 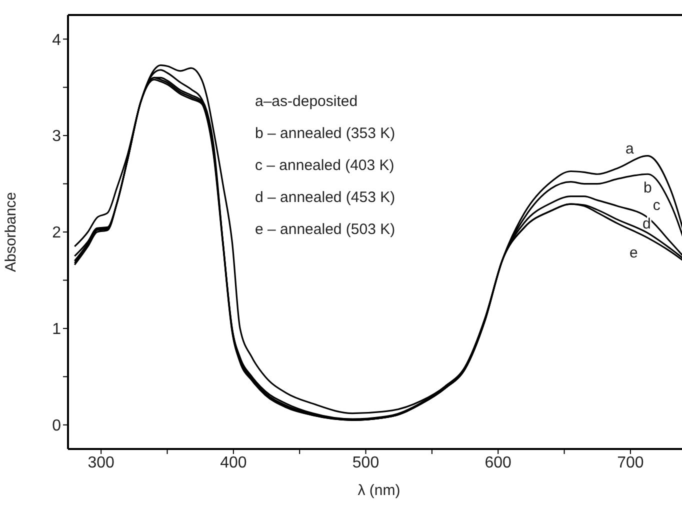 What do you see at coordinates (325, 134) in the screenshot?
I see `annotation: b – annealed (353 K)` at bounding box center [325, 134].